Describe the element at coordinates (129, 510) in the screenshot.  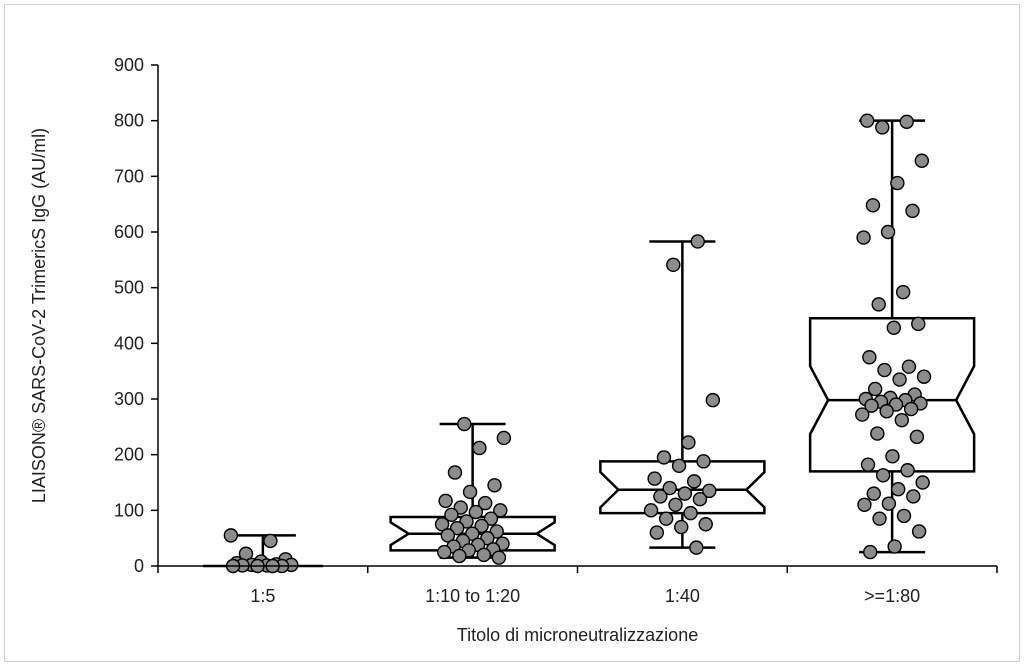
I see `y-tick-label: 100` at that location.